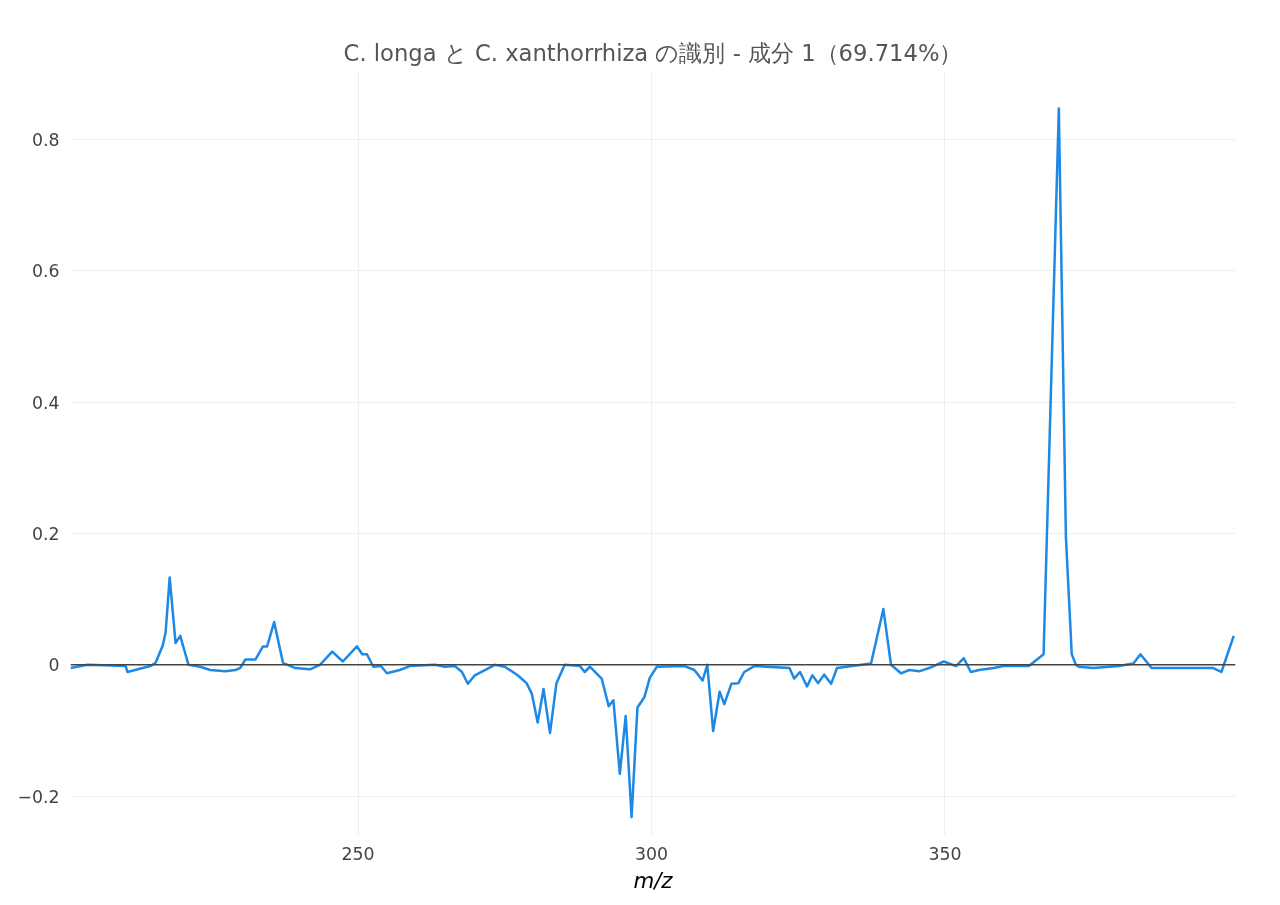 The image size is (1280, 905). I want to click on y-tick-label: −0.2, so click(38, 796).